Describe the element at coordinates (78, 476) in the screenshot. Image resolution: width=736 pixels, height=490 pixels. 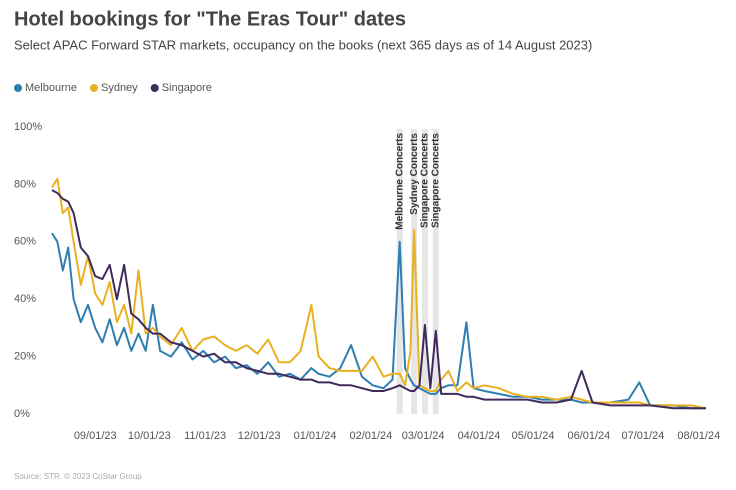
I see `source-note: Source: STR. © 2023 CoStar Group` at that location.